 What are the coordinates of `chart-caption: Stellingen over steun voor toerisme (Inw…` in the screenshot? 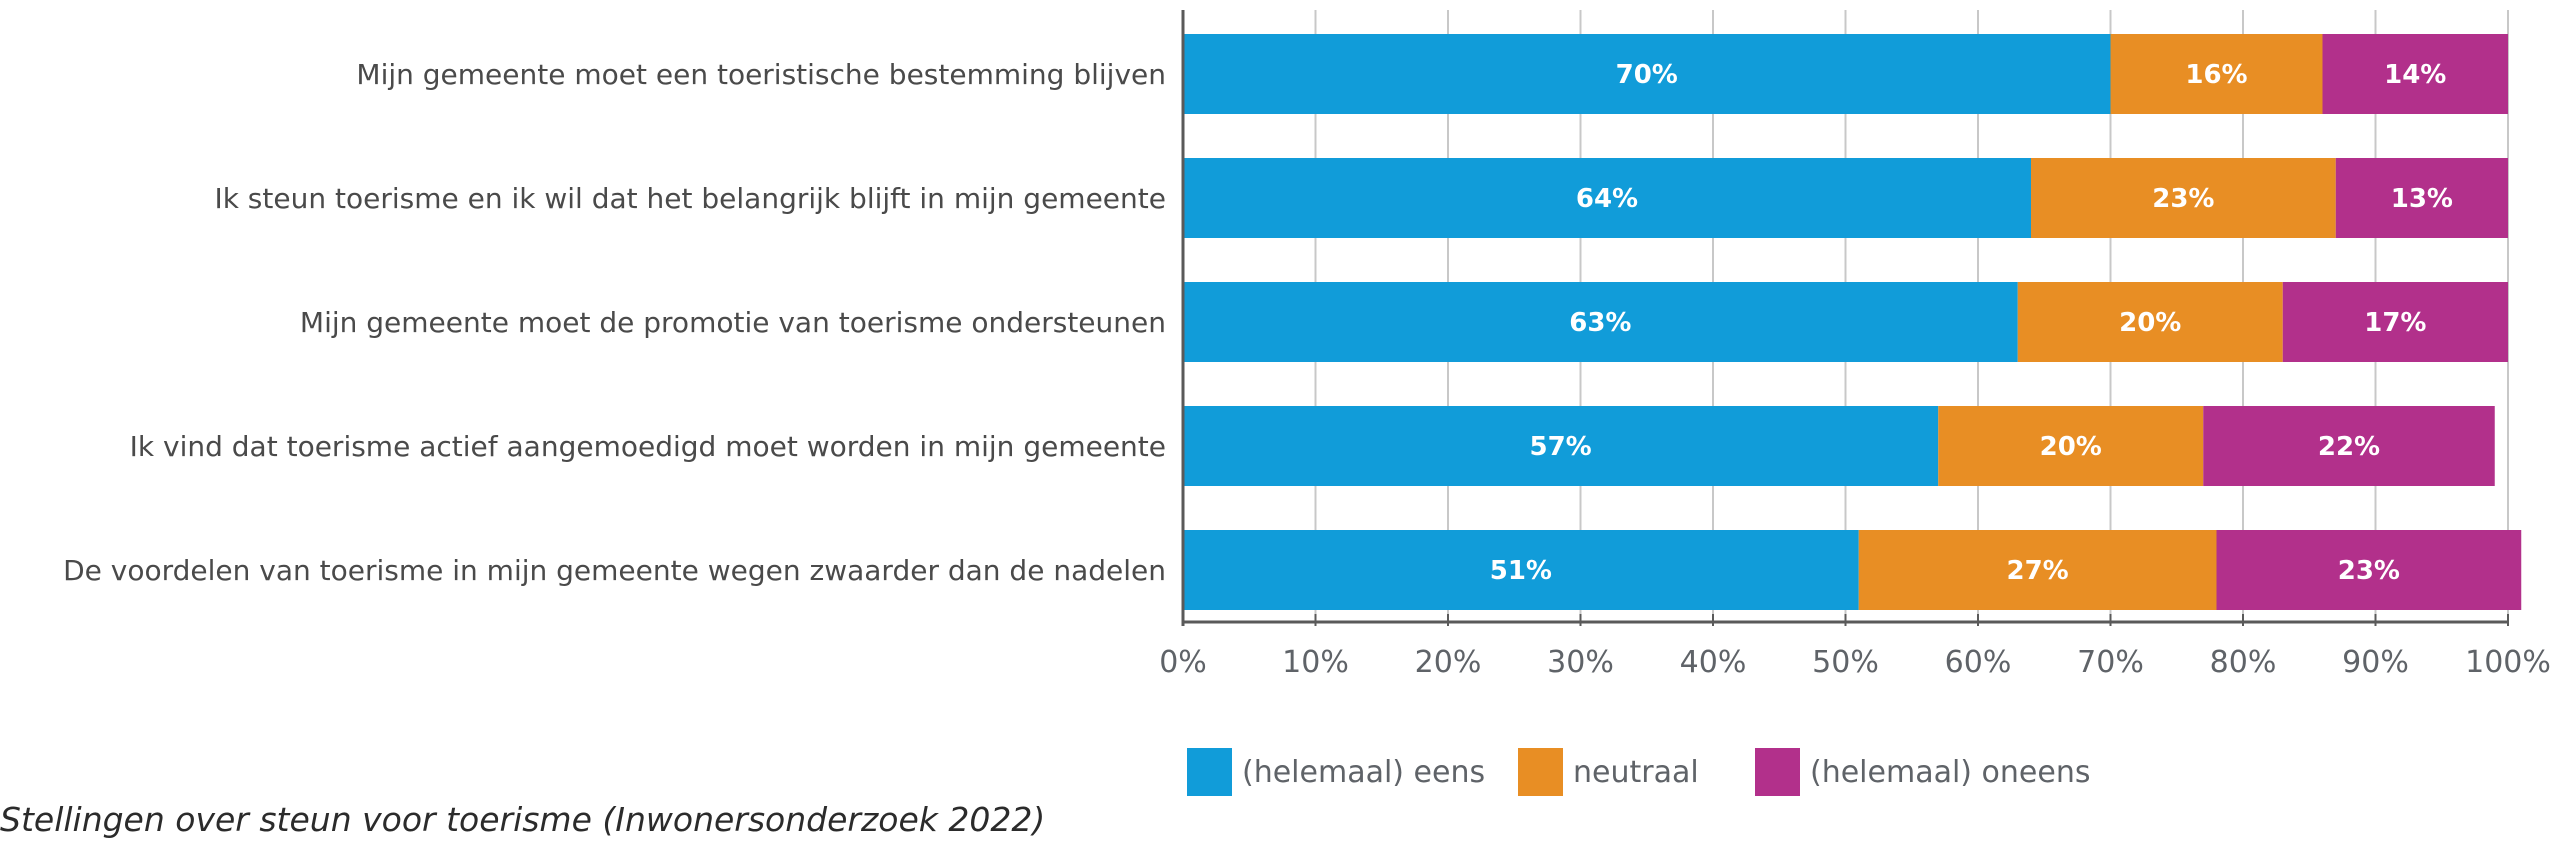 It's located at (523, 819).